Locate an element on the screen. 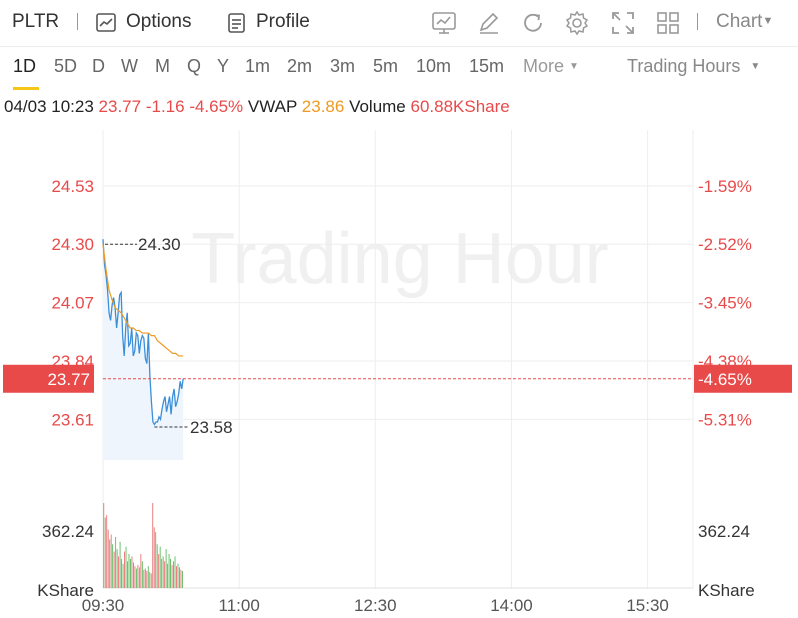  more-periods-dropdown: More ▼ is located at coordinates (551, 66).